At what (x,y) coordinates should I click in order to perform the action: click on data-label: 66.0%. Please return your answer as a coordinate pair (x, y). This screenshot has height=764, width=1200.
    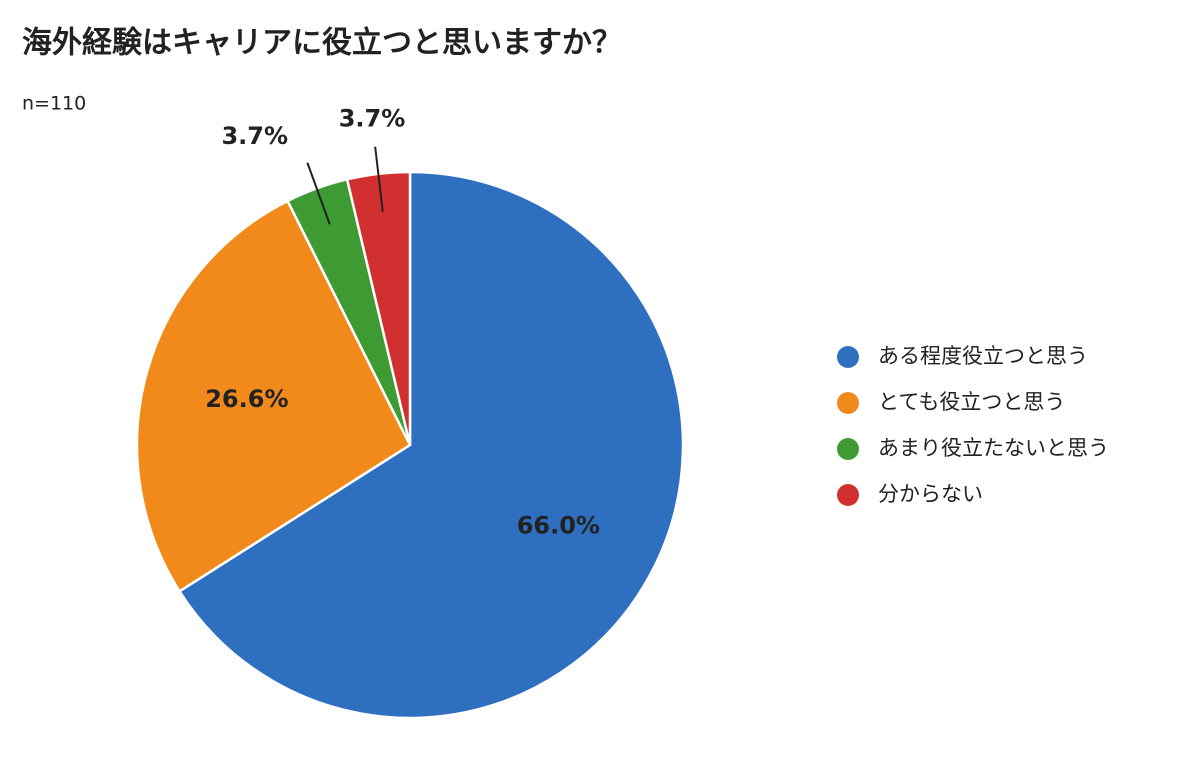
    Looking at the image, I should click on (558, 526).